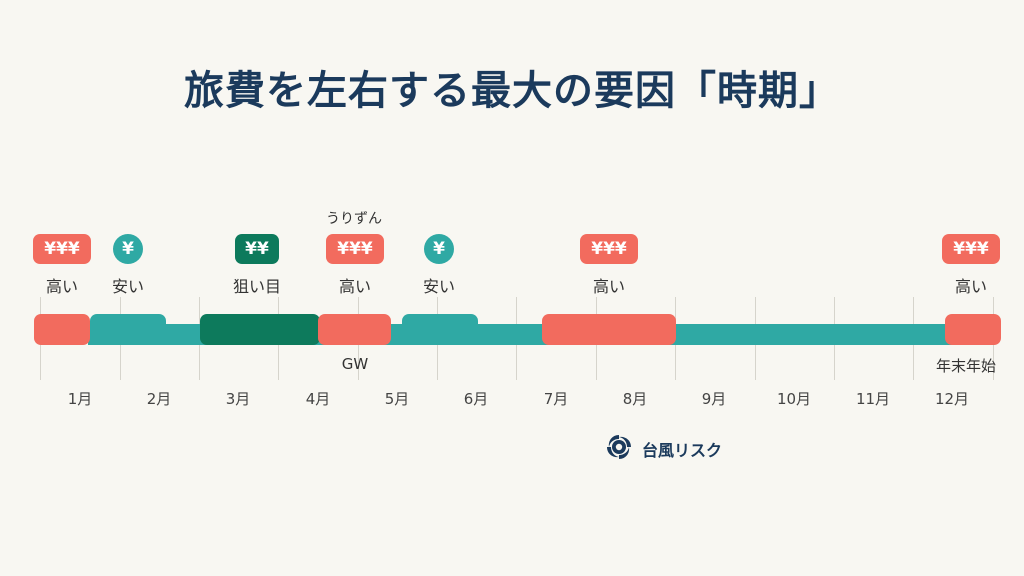 This screenshot has width=1024, height=576. I want to click on month-label: 5月, so click(397, 399).